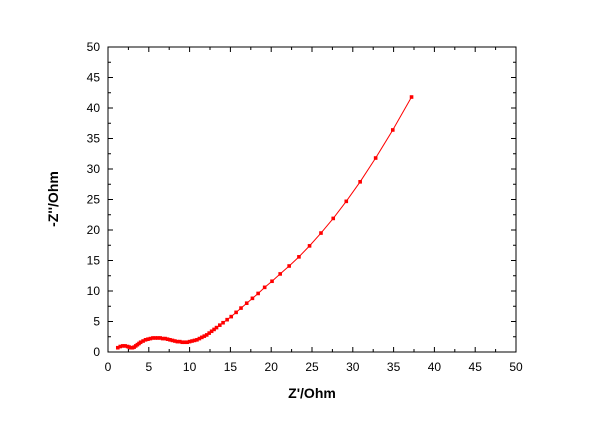 This screenshot has width=600, height=423. What do you see at coordinates (94, 78) in the screenshot?
I see `y-tick-label: 45` at bounding box center [94, 78].